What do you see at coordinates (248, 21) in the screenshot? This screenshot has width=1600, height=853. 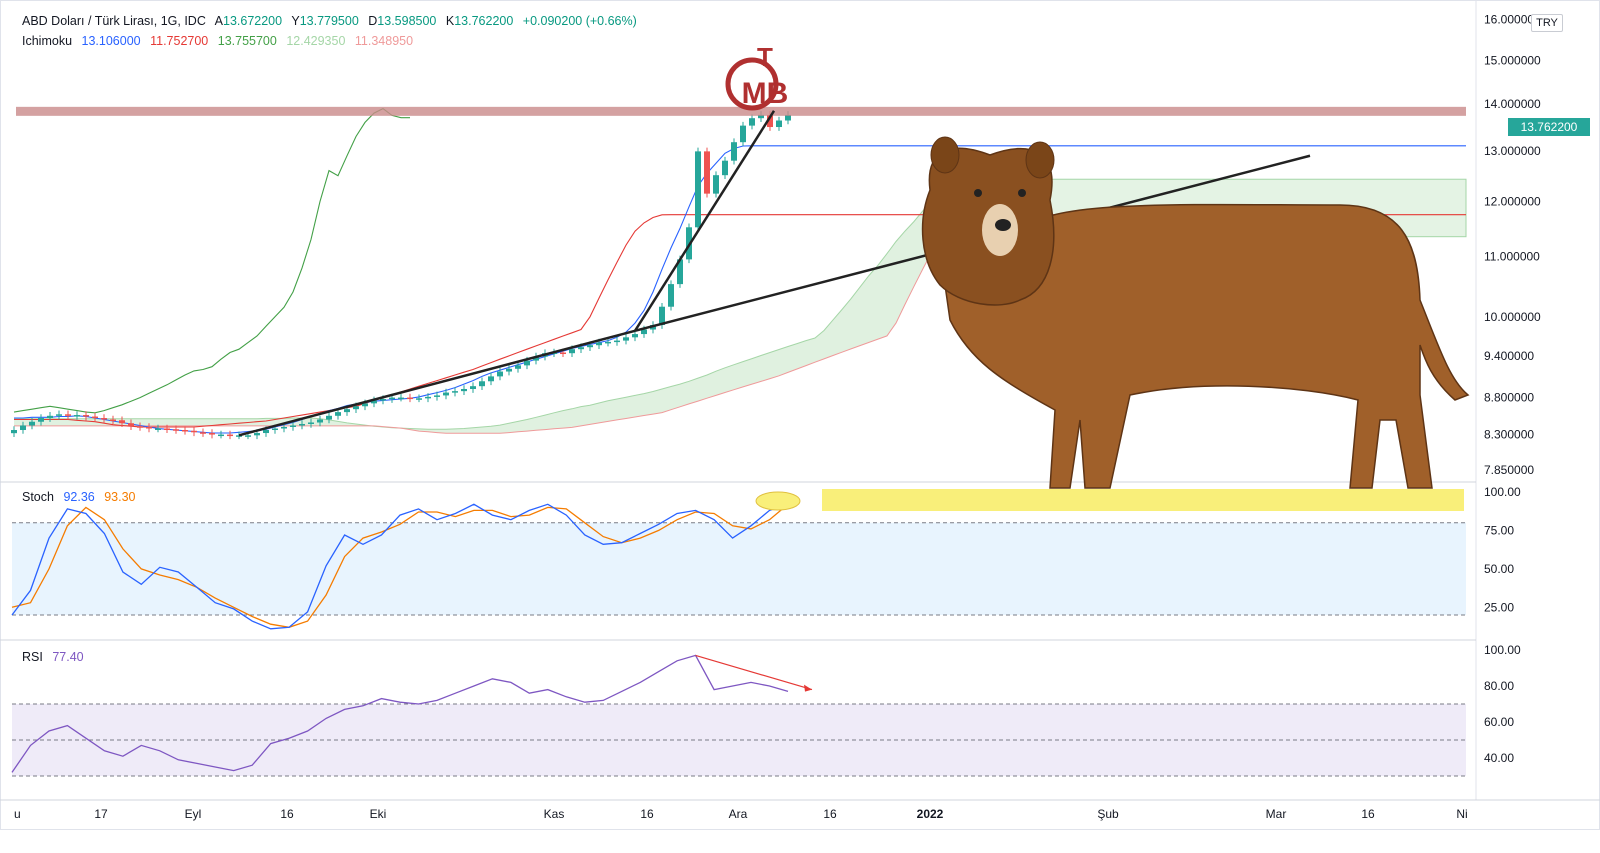 I see `open-value: A13.672200` at bounding box center [248, 21].